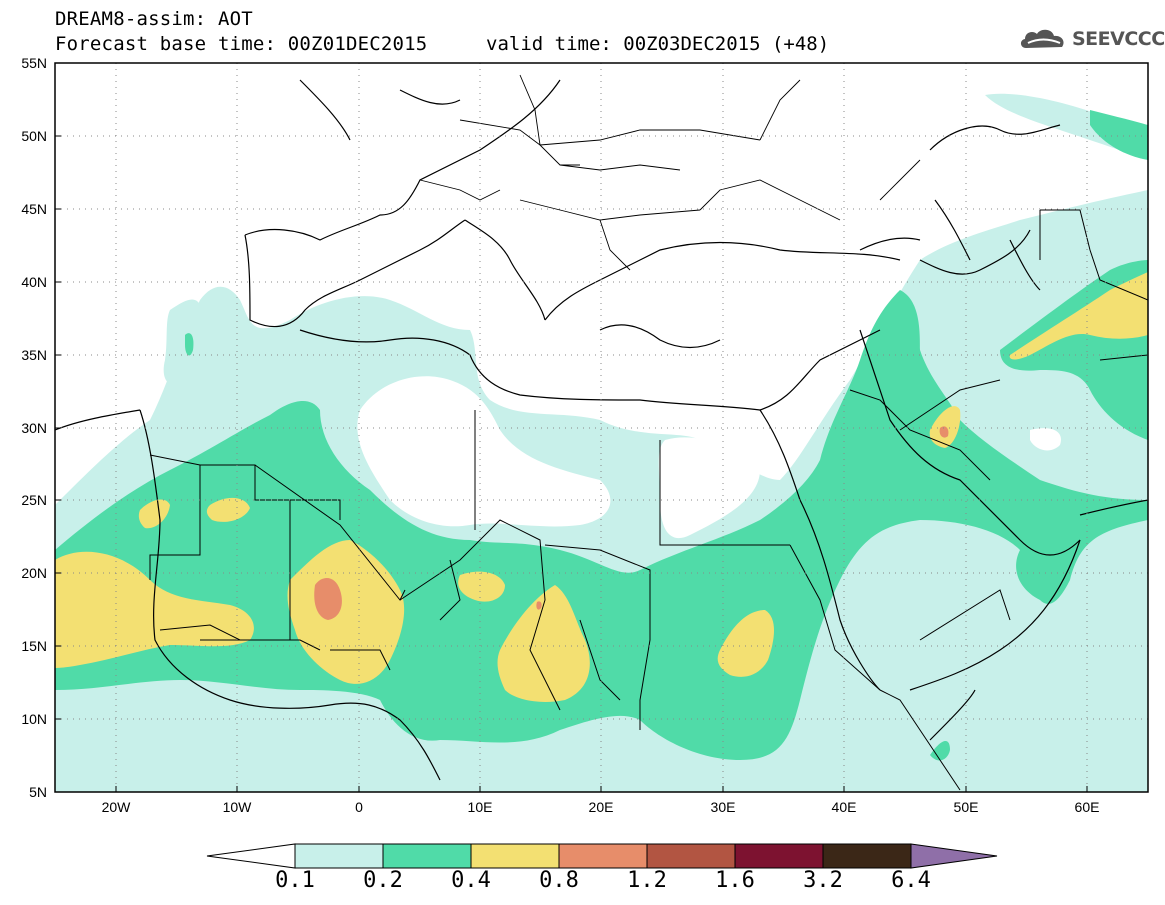 The image size is (1165, 905). What do you see at coordinates (117, 807) in the screenshot?
I see `lon-label: 20W` at bounding box center [117, 807].